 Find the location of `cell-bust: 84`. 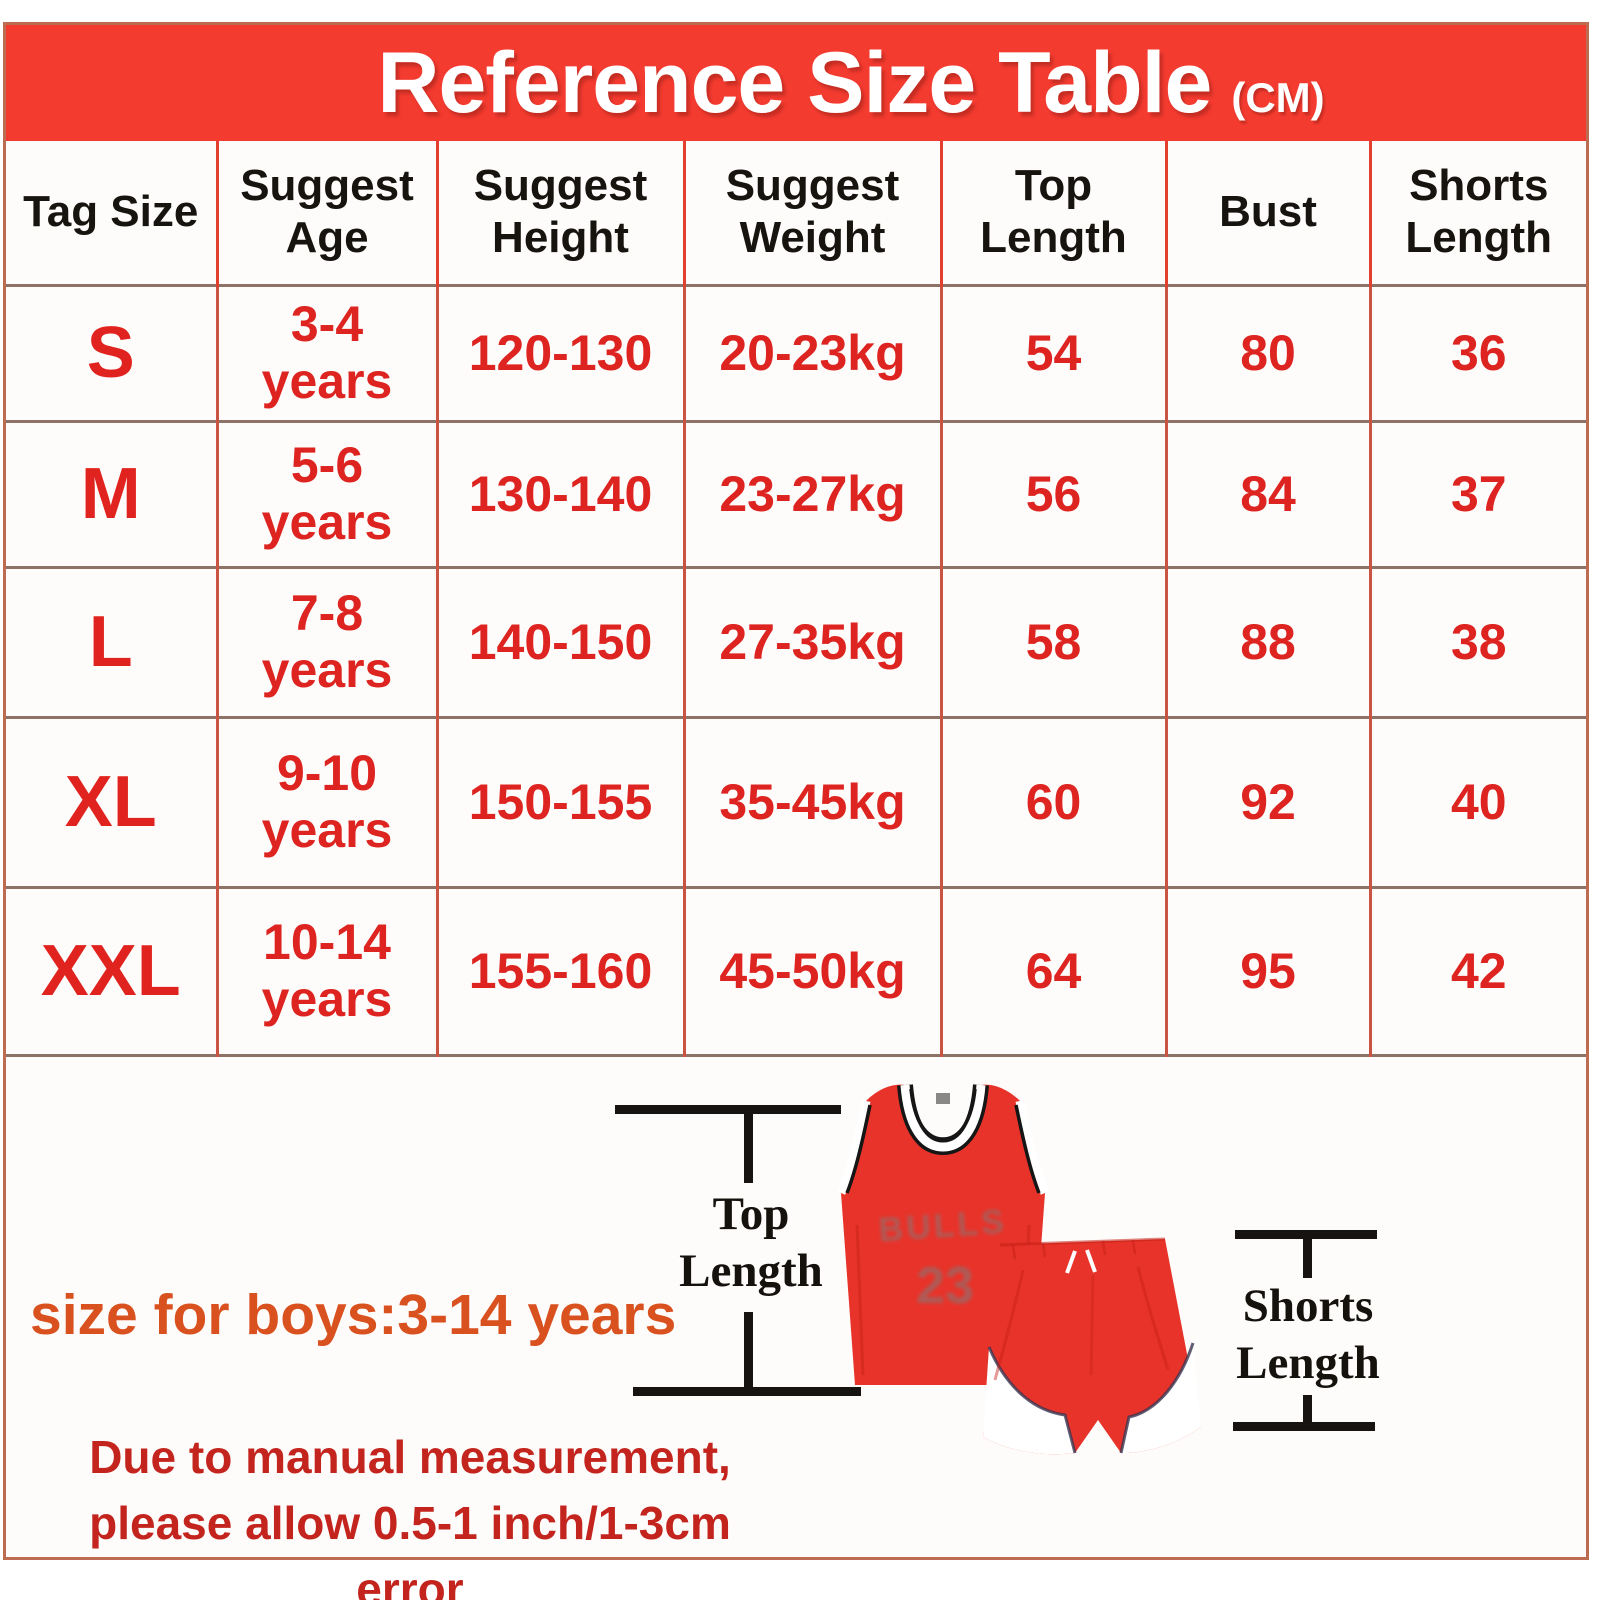

cell-bust: 84 is located at coordinates (1269, 493).